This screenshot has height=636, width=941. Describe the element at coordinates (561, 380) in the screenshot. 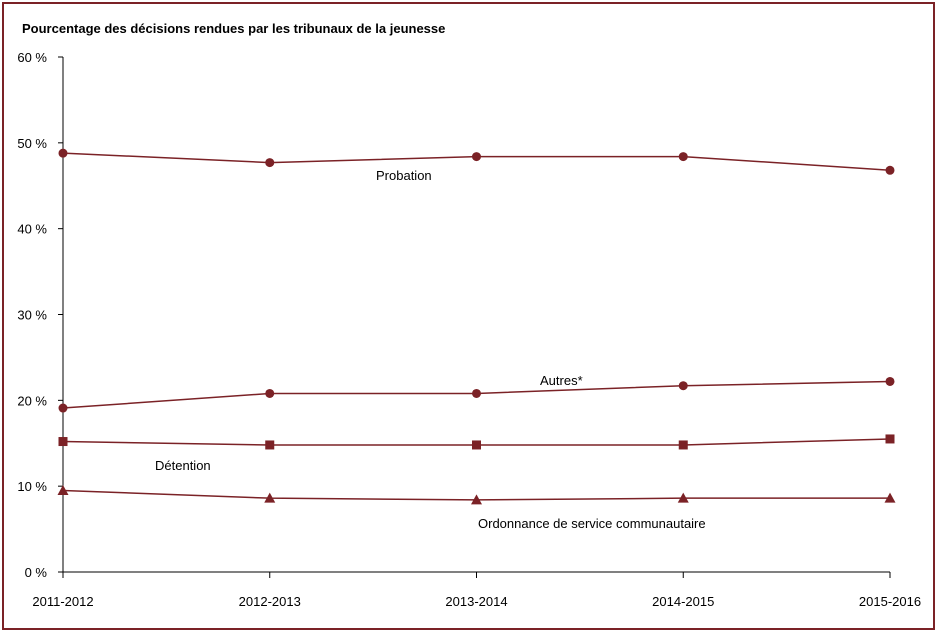

I see `series-label-autres: Autres*` at that location.